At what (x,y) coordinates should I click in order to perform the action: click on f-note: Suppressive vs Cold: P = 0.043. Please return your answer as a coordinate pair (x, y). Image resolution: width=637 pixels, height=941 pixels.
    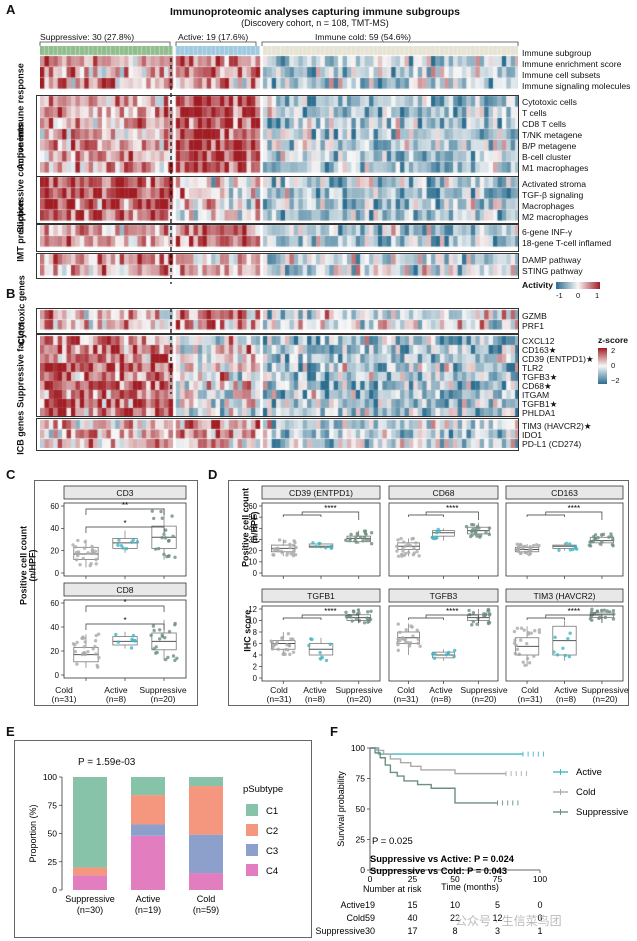
    Looking at the image, I should click on (438, 871).